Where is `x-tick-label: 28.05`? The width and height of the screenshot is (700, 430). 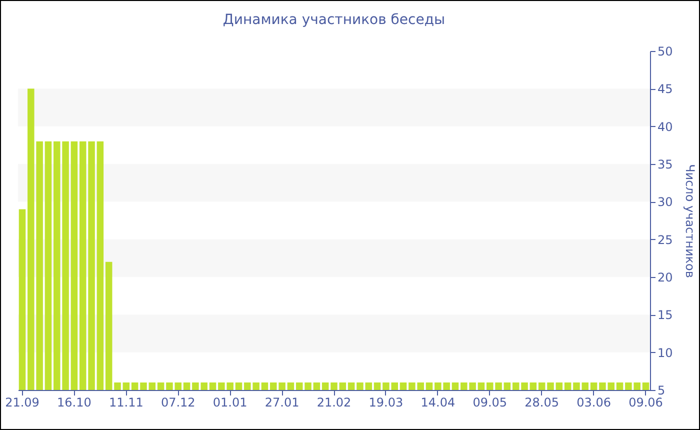 x-tick-label: 28.05 is located at coordinates (542, 403).